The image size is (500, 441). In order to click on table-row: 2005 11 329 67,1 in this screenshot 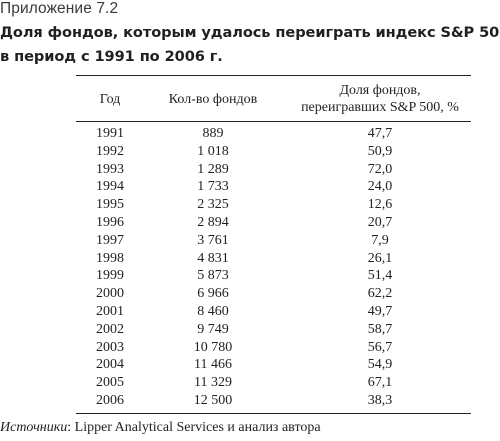, I will do `click(273, 383)`.